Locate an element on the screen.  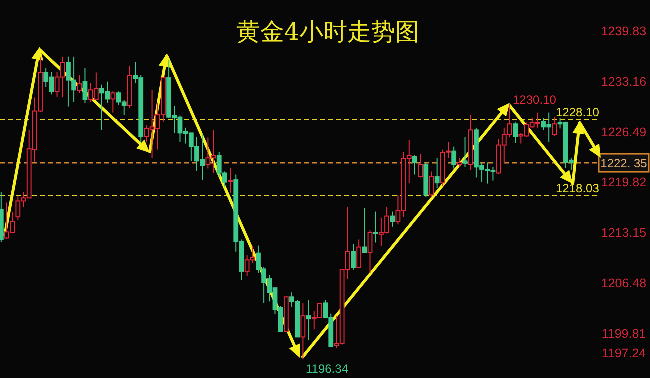
annotation: 1228.10 is located at coordinates (578, 113).